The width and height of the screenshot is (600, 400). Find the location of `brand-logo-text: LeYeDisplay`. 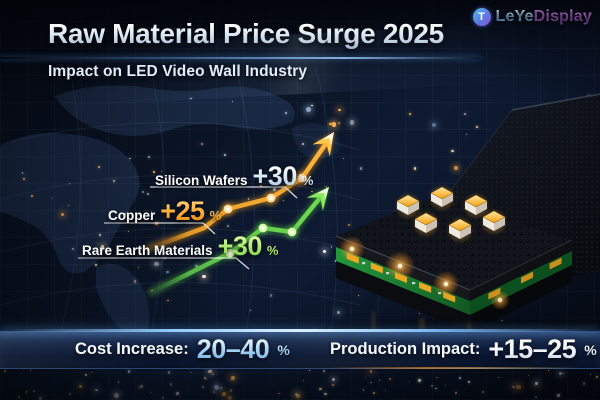

brand-logo-text: LeYeDisplay is located at coordinates (544, 17).